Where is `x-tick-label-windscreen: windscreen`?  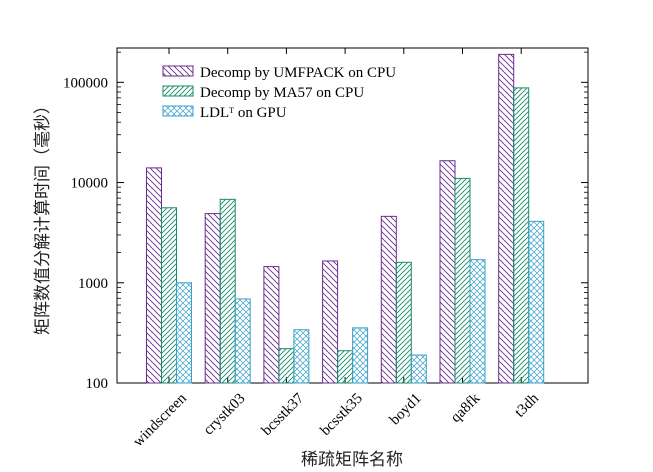
x-tick-label-windscreen: windscreen is located at coordinates (160, 420).